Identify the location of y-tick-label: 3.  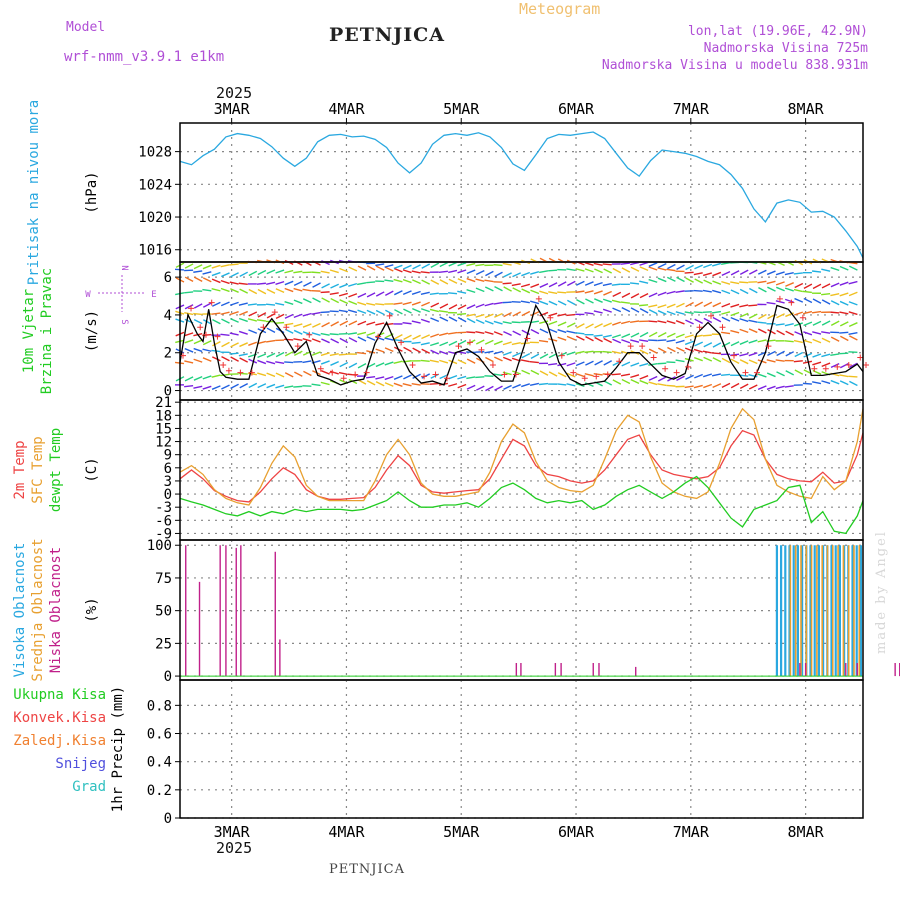
(168, 482).